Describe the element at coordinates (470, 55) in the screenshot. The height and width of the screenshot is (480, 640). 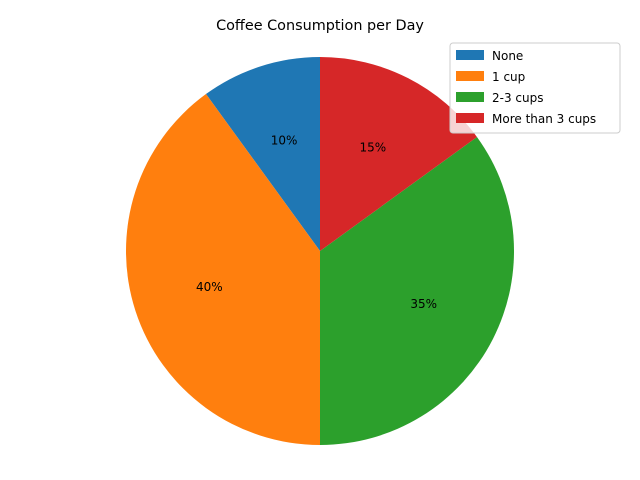
I see `legend-swatch-none` at that location.